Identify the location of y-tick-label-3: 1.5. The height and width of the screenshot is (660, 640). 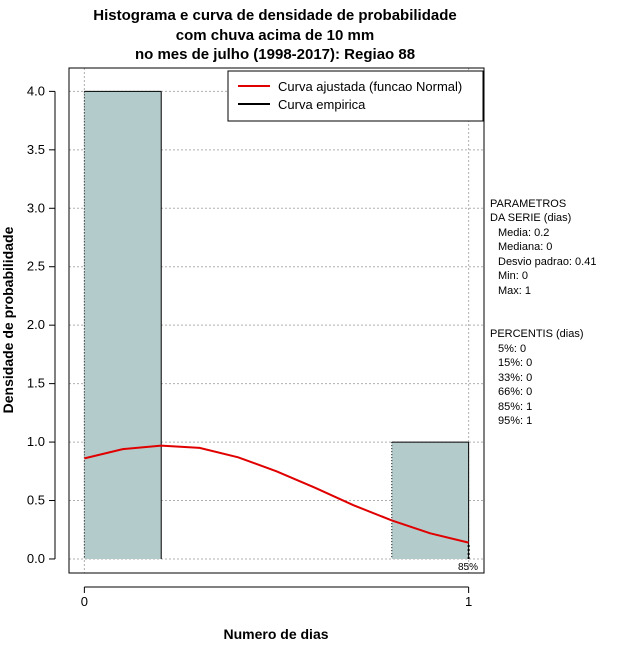
(36, 383).